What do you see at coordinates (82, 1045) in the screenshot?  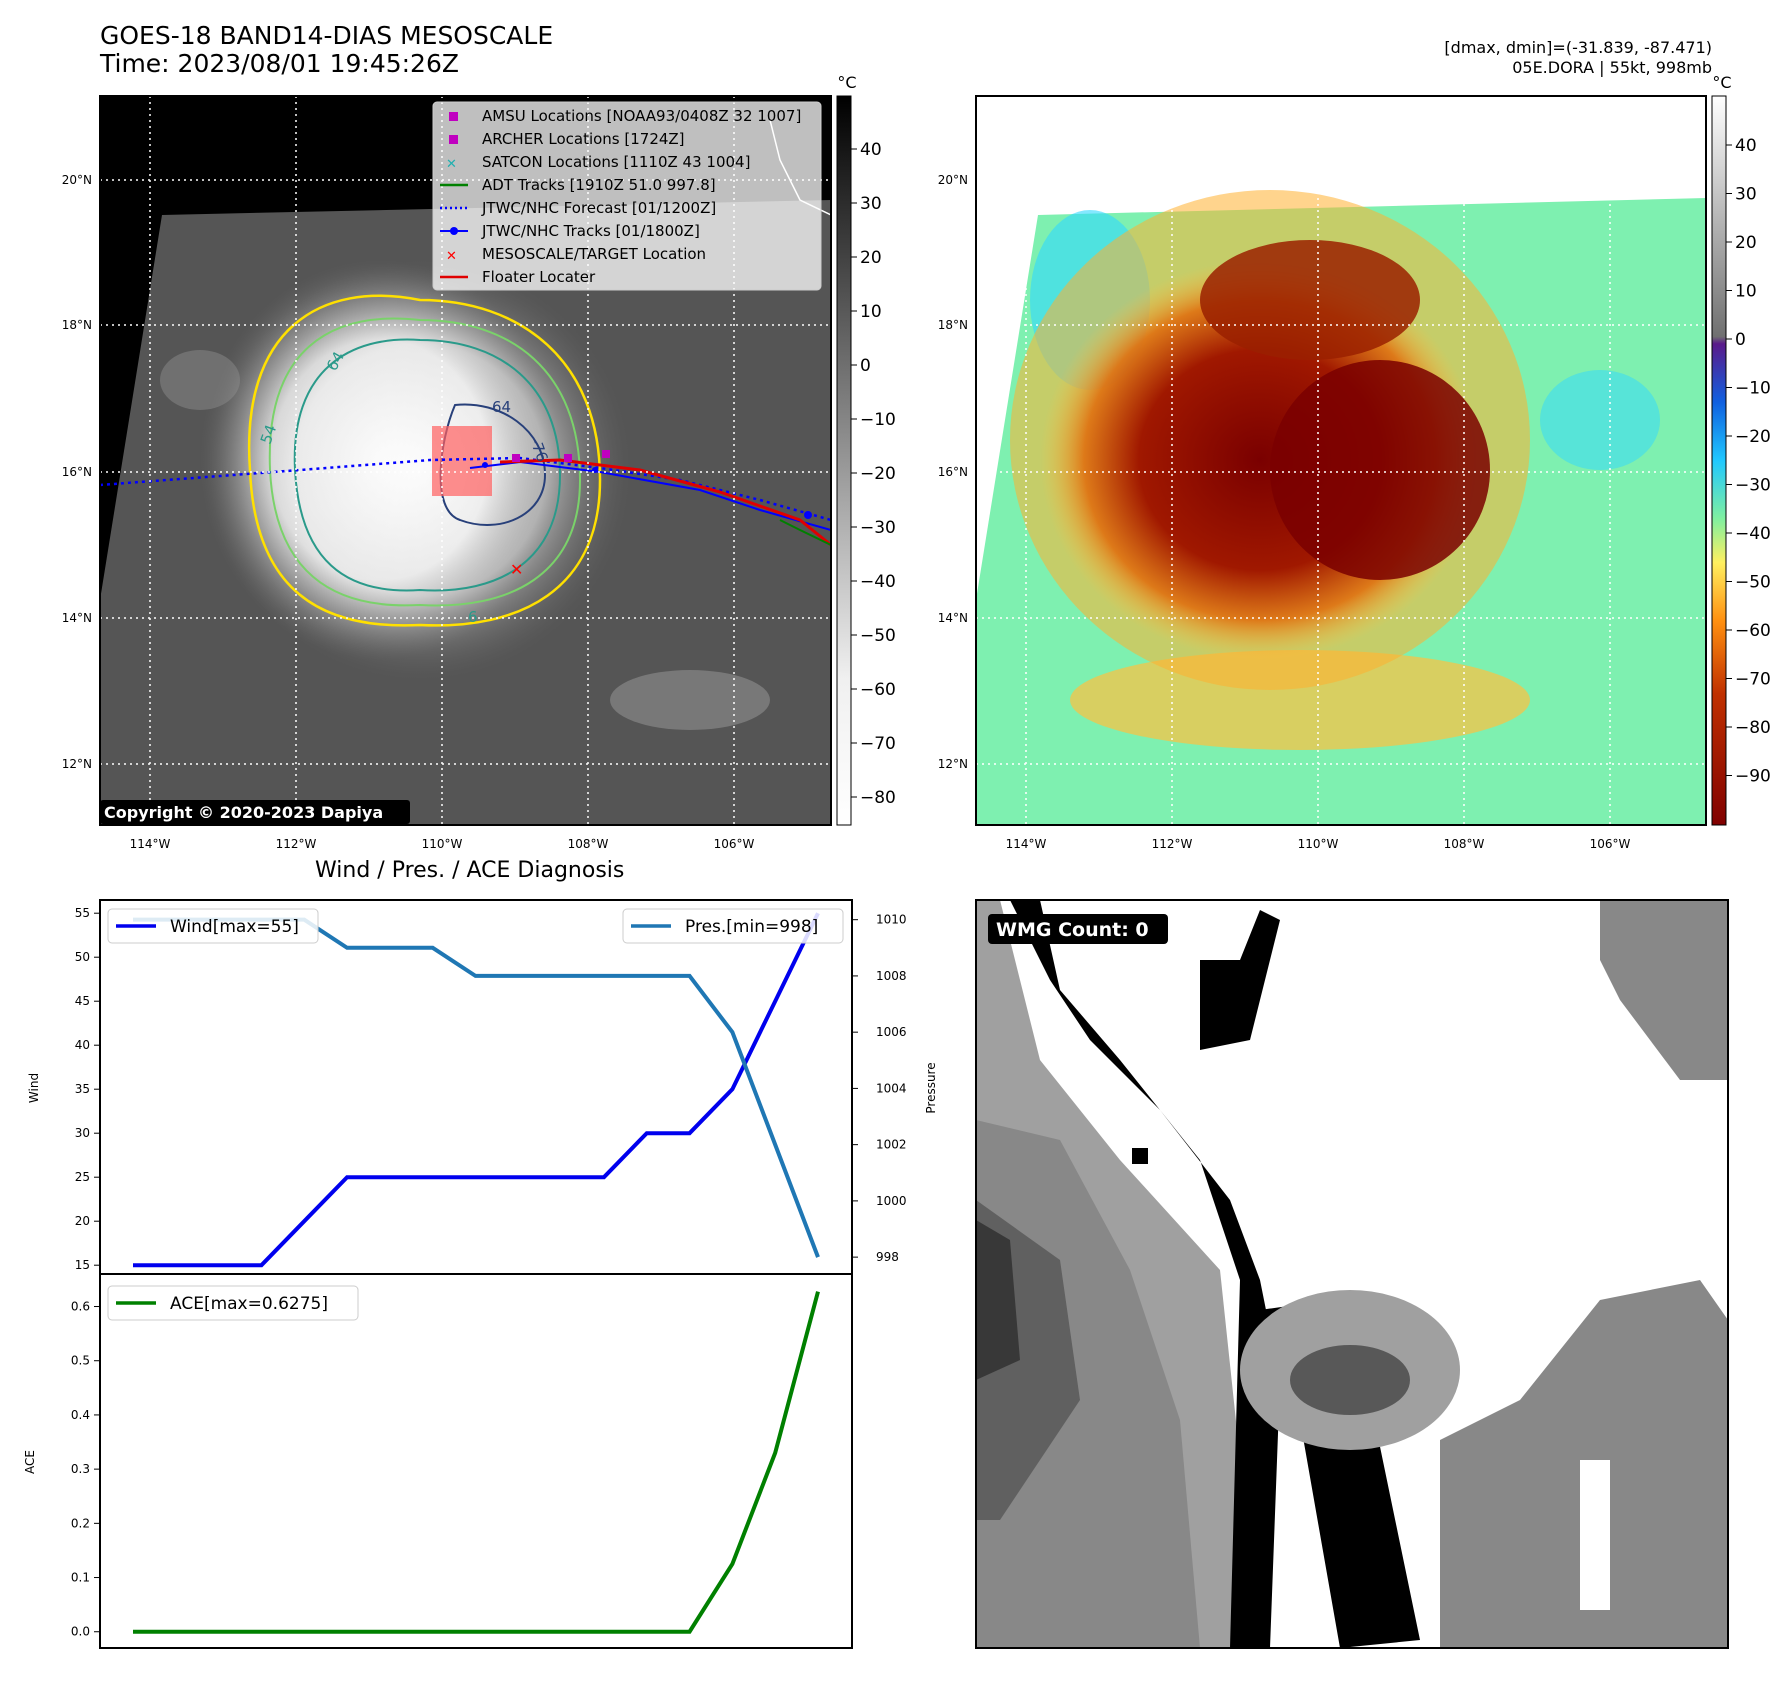 I see `wind-tick-label: 40` at bounding box center [82, 1045].